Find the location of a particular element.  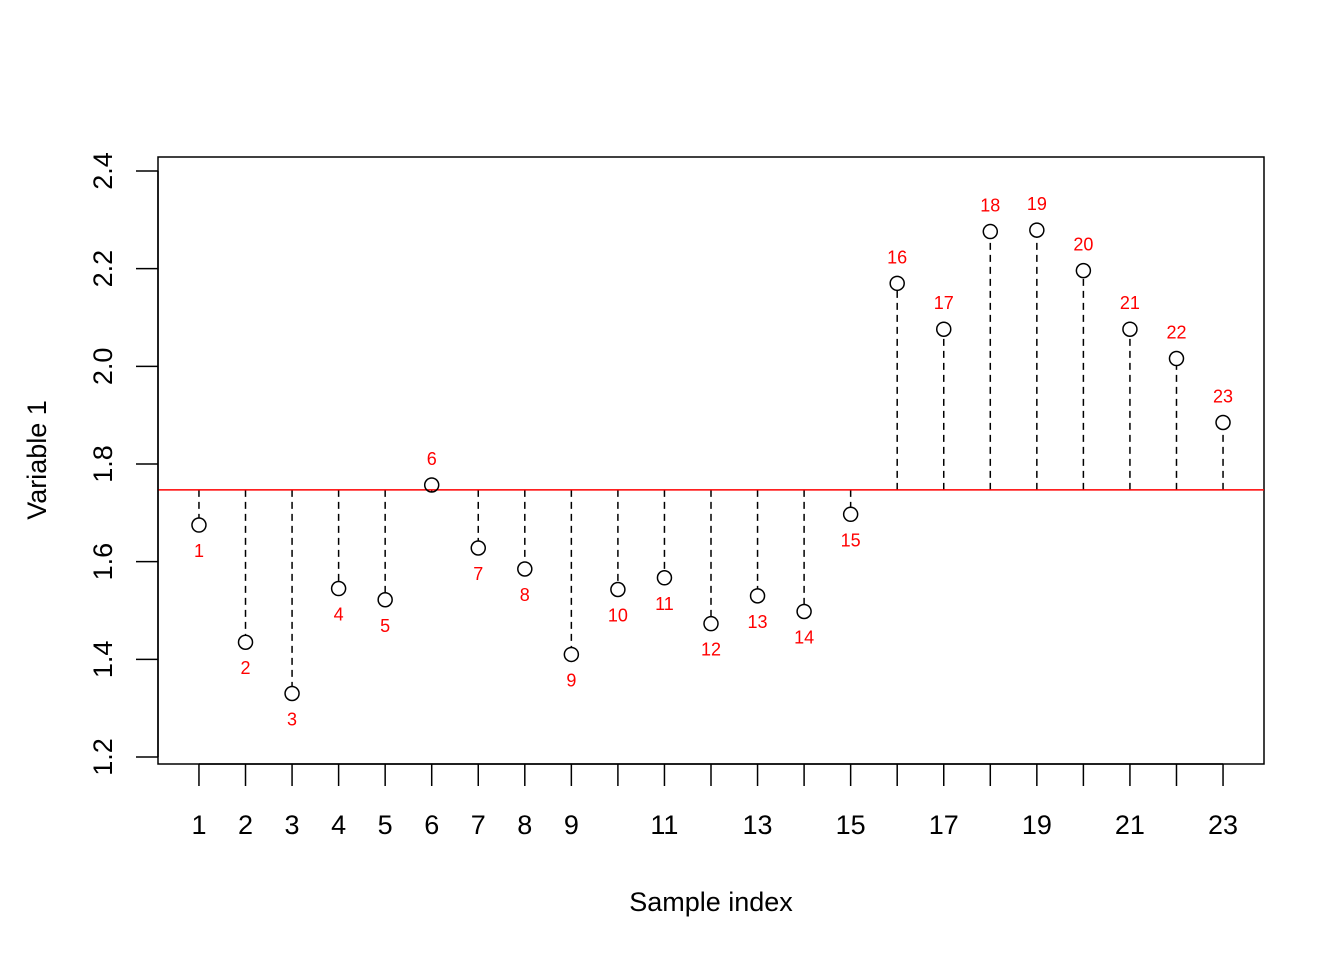

point-label-17: 17 is located at coordinates (944, 303).